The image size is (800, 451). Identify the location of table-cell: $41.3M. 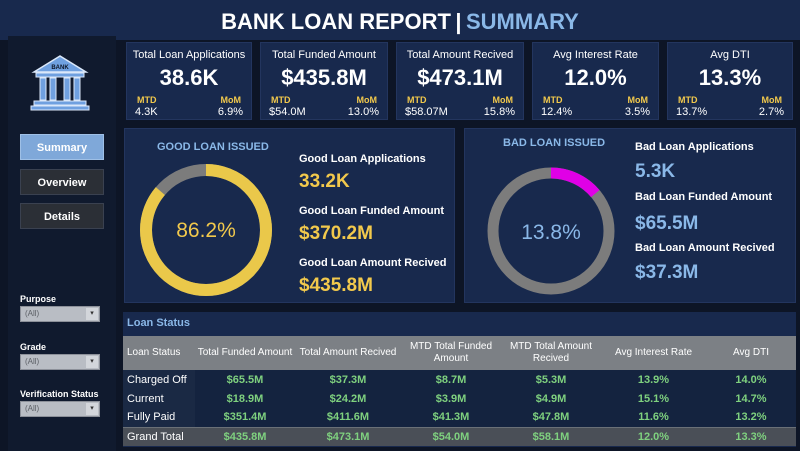
(451, 417).